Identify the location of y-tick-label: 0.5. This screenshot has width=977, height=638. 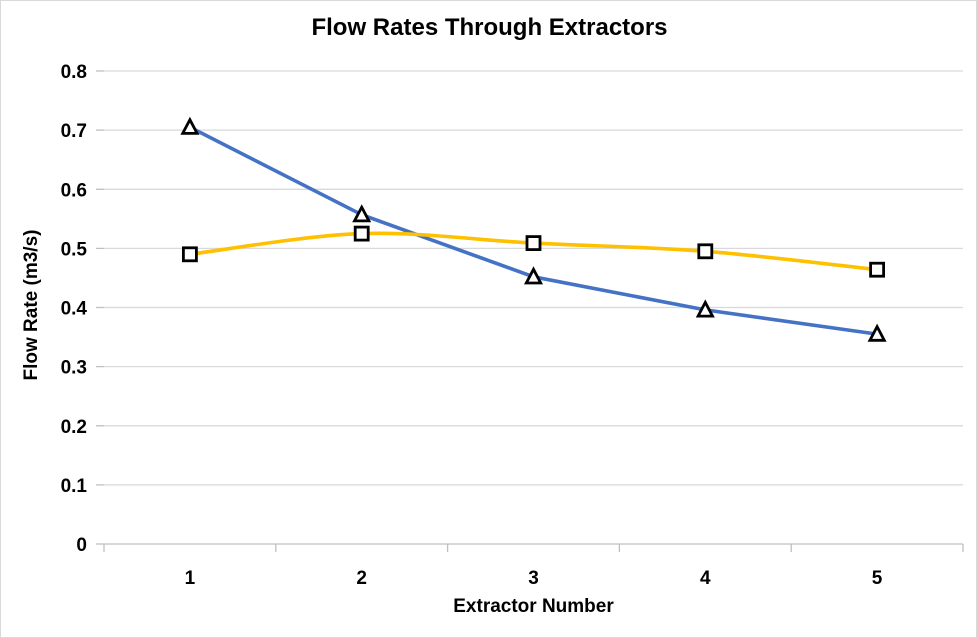
(74, 249).